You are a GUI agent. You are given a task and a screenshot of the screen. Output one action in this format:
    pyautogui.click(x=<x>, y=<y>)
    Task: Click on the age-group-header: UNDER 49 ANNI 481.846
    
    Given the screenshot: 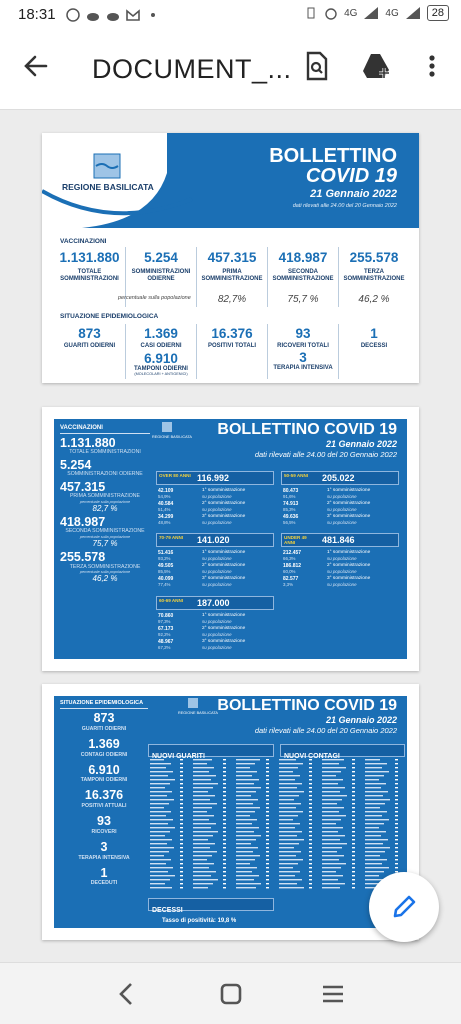 What is the action you would take?
    pyautogui.click(x=340, y=540)
    